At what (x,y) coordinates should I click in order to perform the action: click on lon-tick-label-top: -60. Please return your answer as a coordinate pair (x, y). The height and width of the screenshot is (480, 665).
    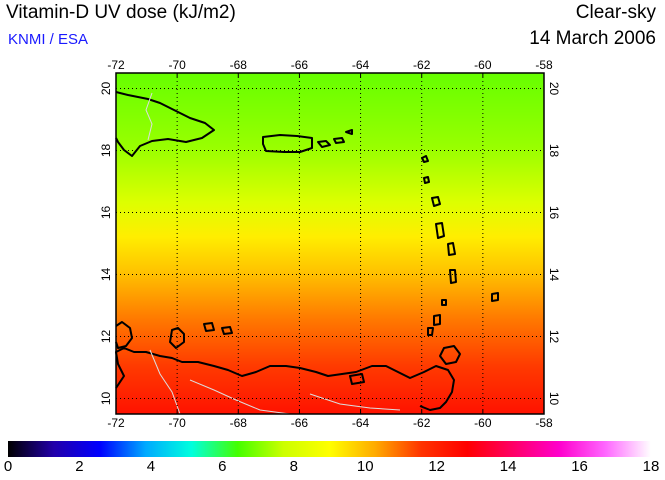
    Looking at the image, I should click on (483, 65).